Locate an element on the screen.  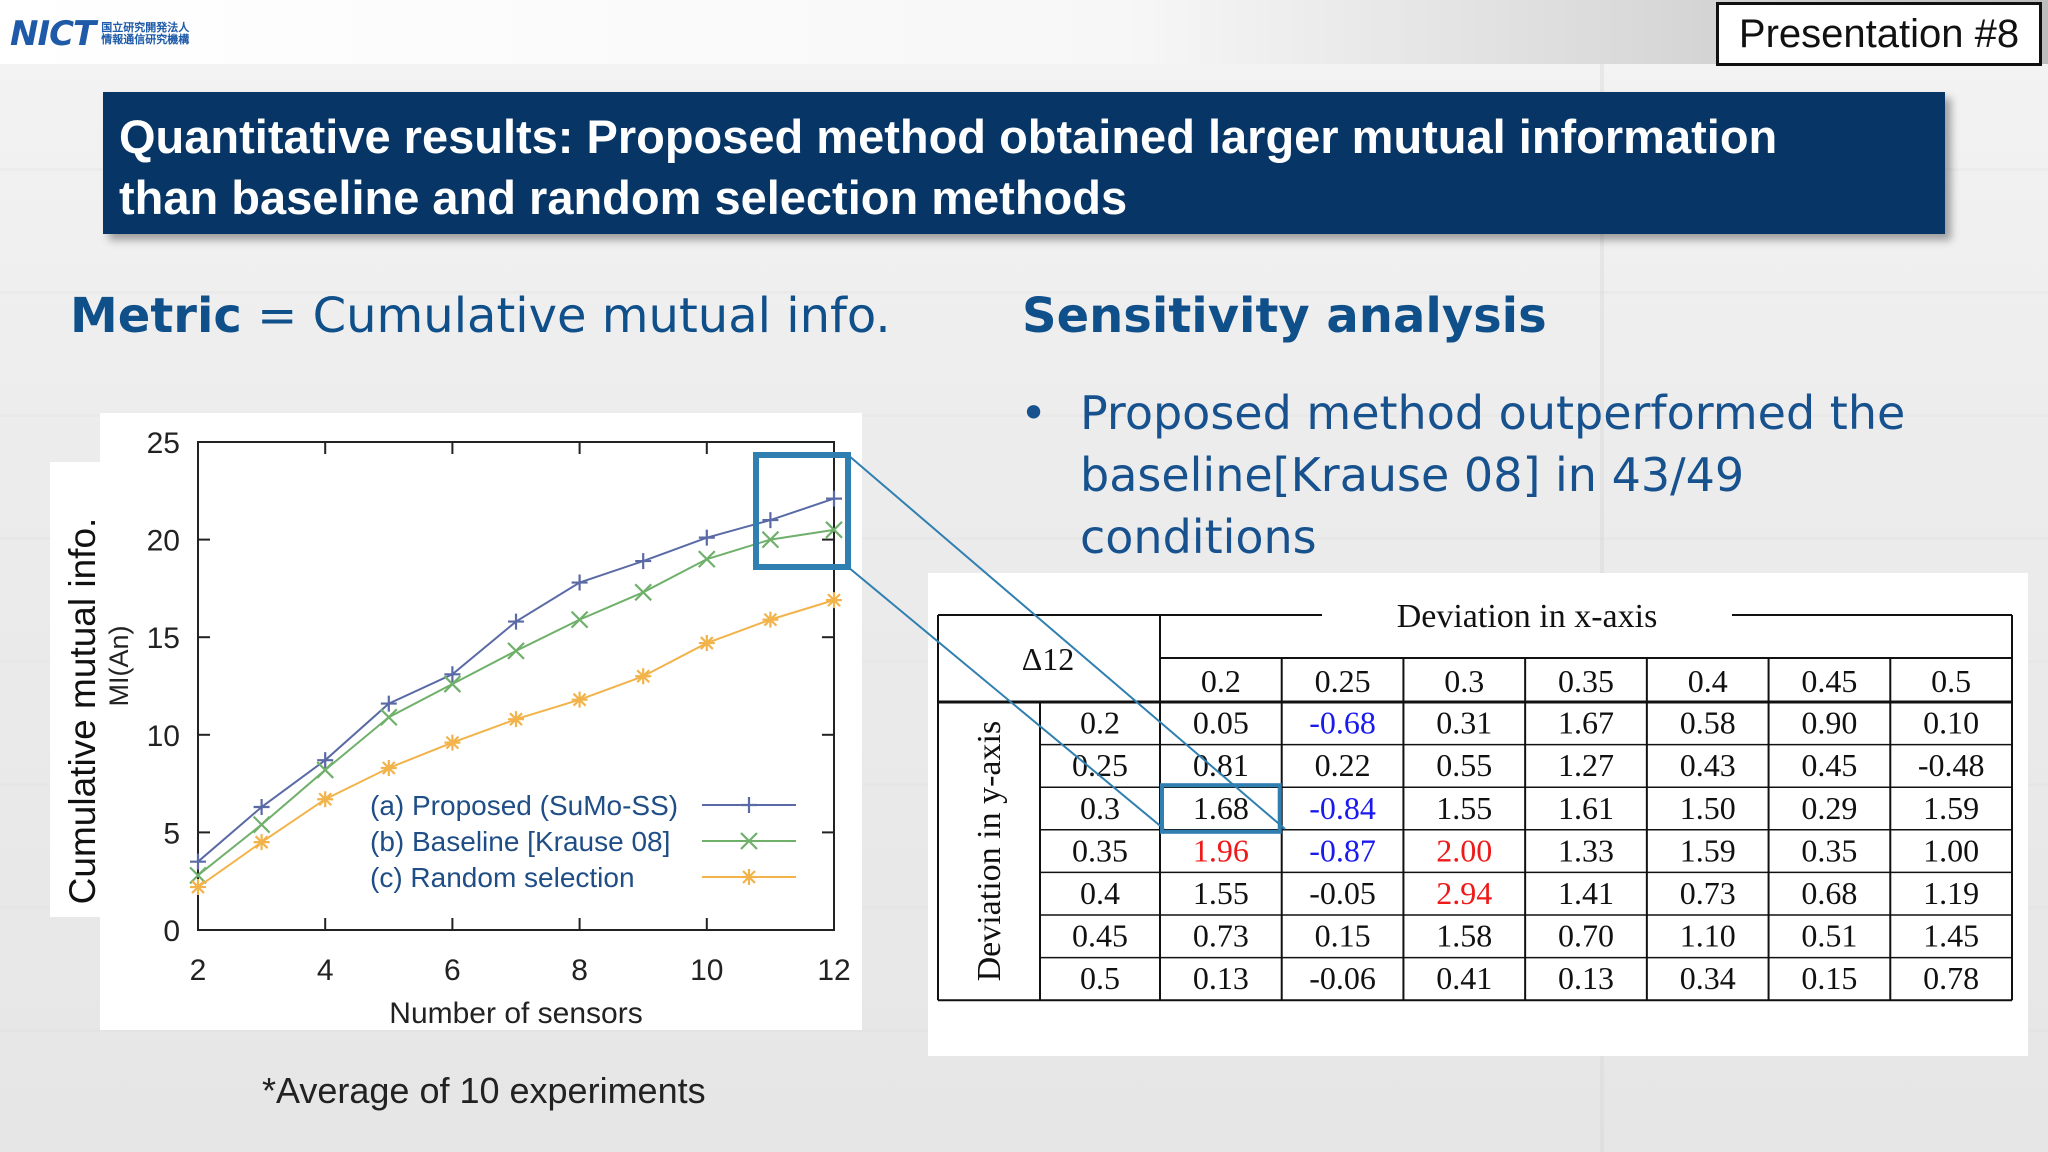
row-label: 0.45 is located at coordinates (1100, 936).